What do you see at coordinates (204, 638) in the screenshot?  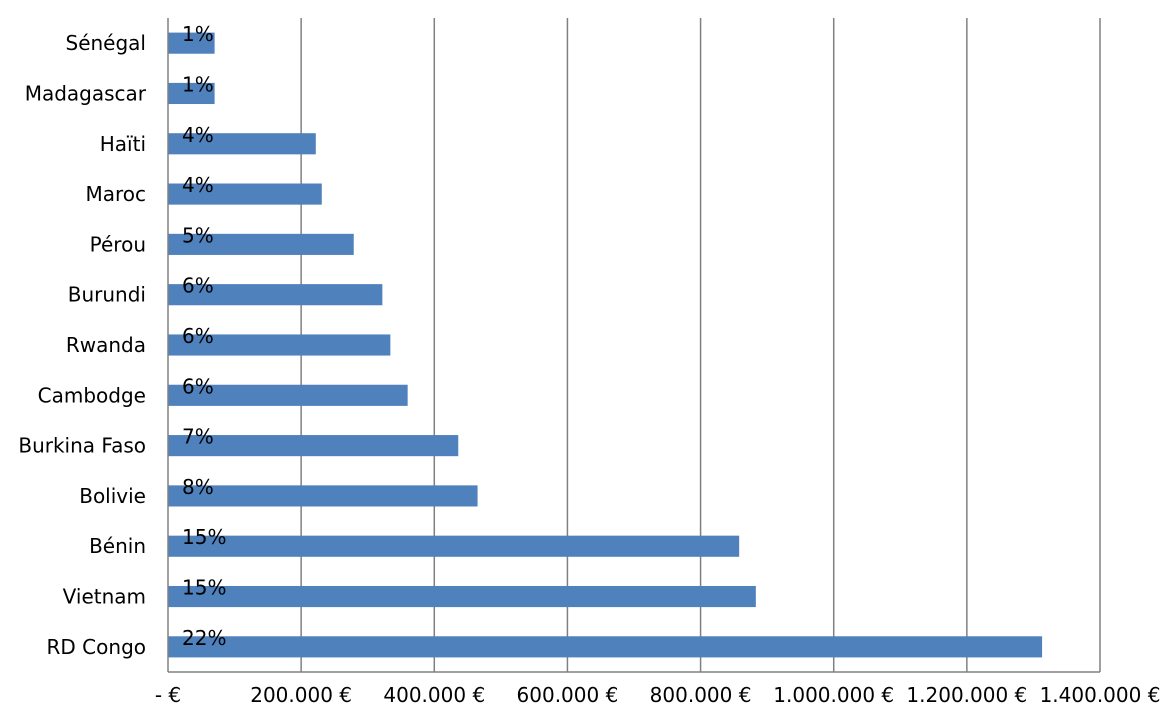 I see `data-label: 22%` at bounding box center [204, 638].